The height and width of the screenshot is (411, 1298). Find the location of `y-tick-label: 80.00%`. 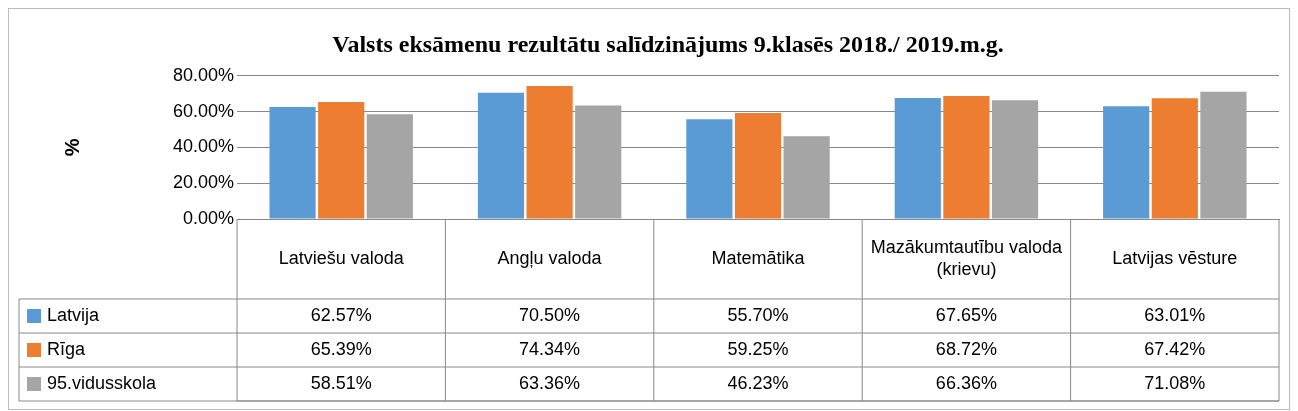

y-tick-label: 80.00% is located at coordinates (203, 74).